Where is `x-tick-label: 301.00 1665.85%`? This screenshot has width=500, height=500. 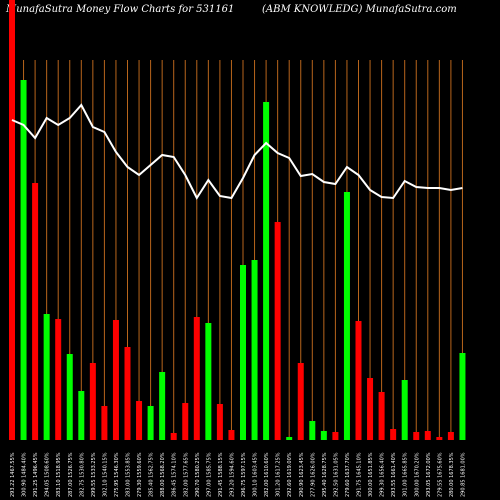 x-tick-label: 301.00 1665.85% is located at coordinates (406, 474).